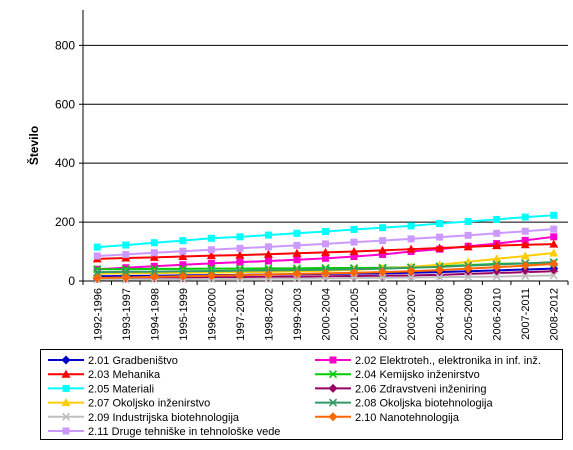  What do you see at coordinates (65, 163) in the screenshot?
I see `y-tick-label: 400` at bounding box center [65, 163].